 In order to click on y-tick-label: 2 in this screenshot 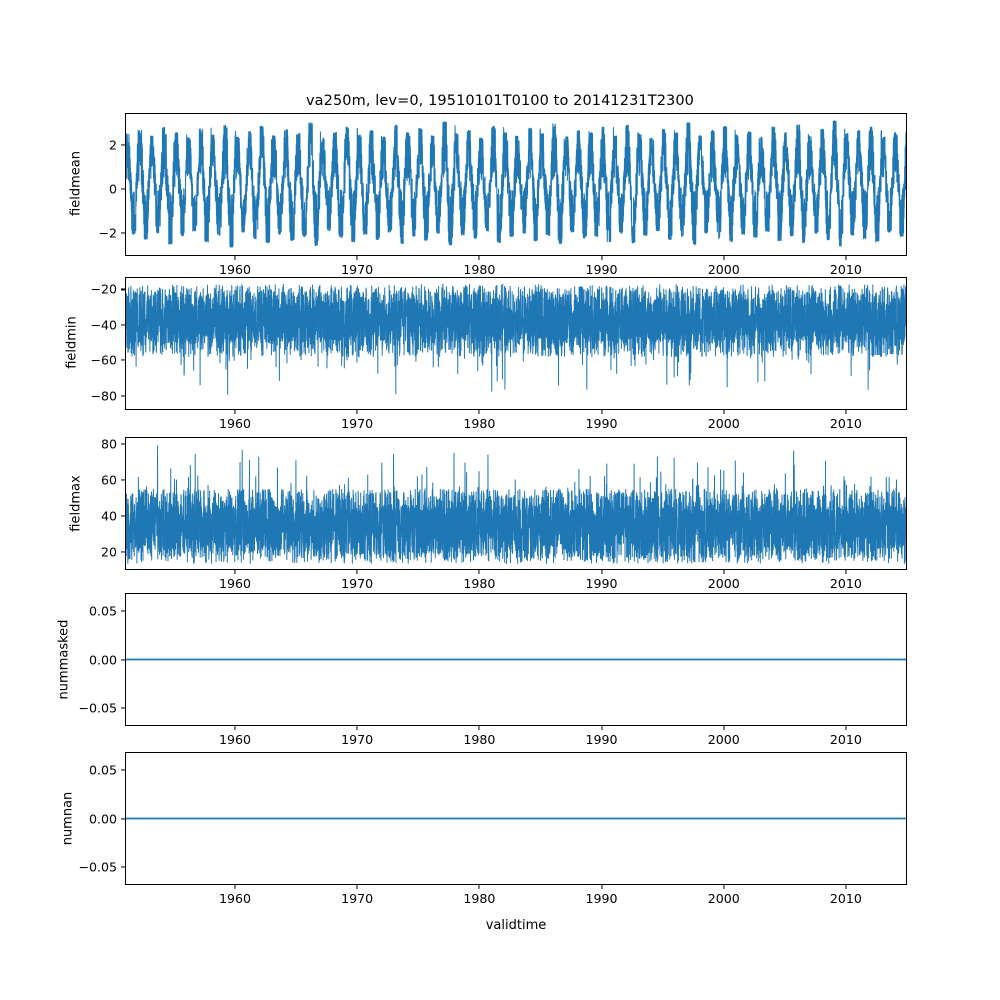, I will do `click(112, 145)`.